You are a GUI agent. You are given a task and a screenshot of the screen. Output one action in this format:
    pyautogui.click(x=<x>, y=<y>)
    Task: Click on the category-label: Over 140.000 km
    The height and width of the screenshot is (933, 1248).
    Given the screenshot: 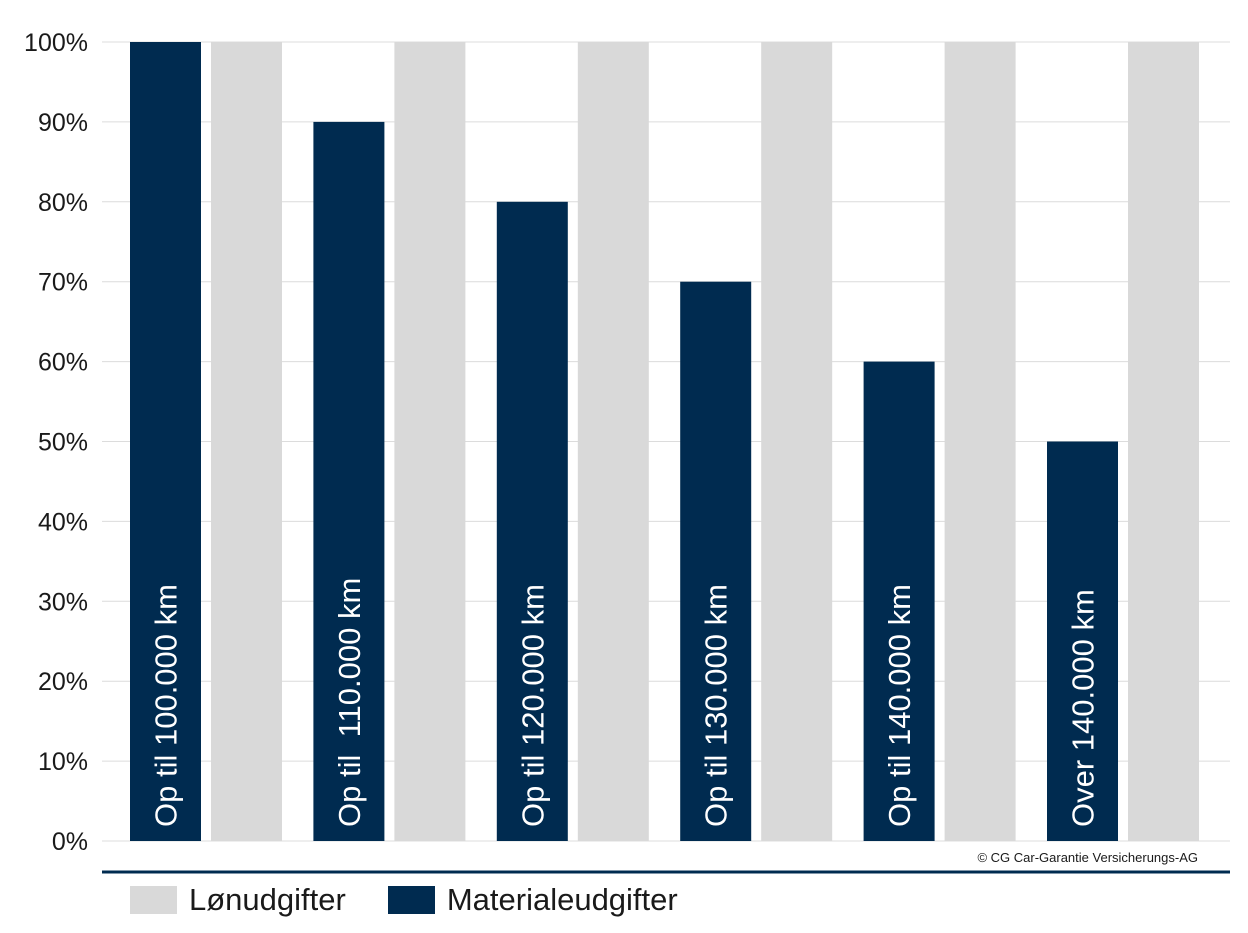 What is the action you would take?
    pyautogui.click(x=1083, y=708)
    